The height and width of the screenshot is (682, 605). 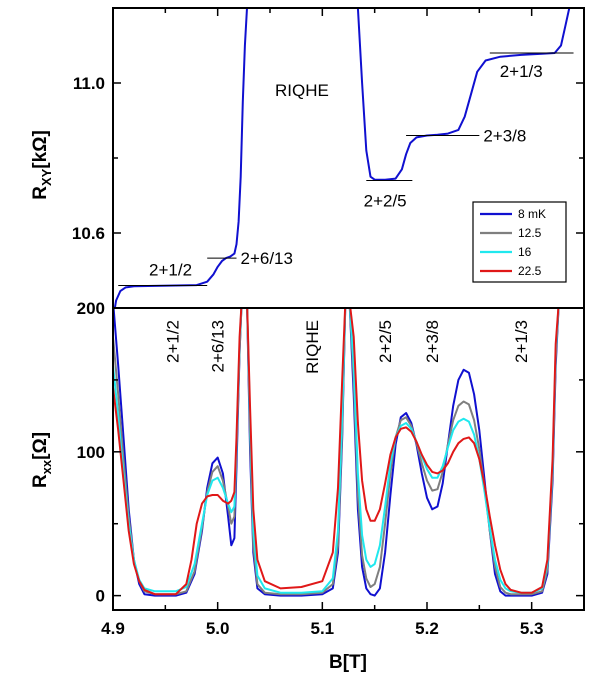 What do you see at coordinates (40, 481) in the screenshot?
I see `bottom-ylabel-main: R` at bounding box center [40, 481].